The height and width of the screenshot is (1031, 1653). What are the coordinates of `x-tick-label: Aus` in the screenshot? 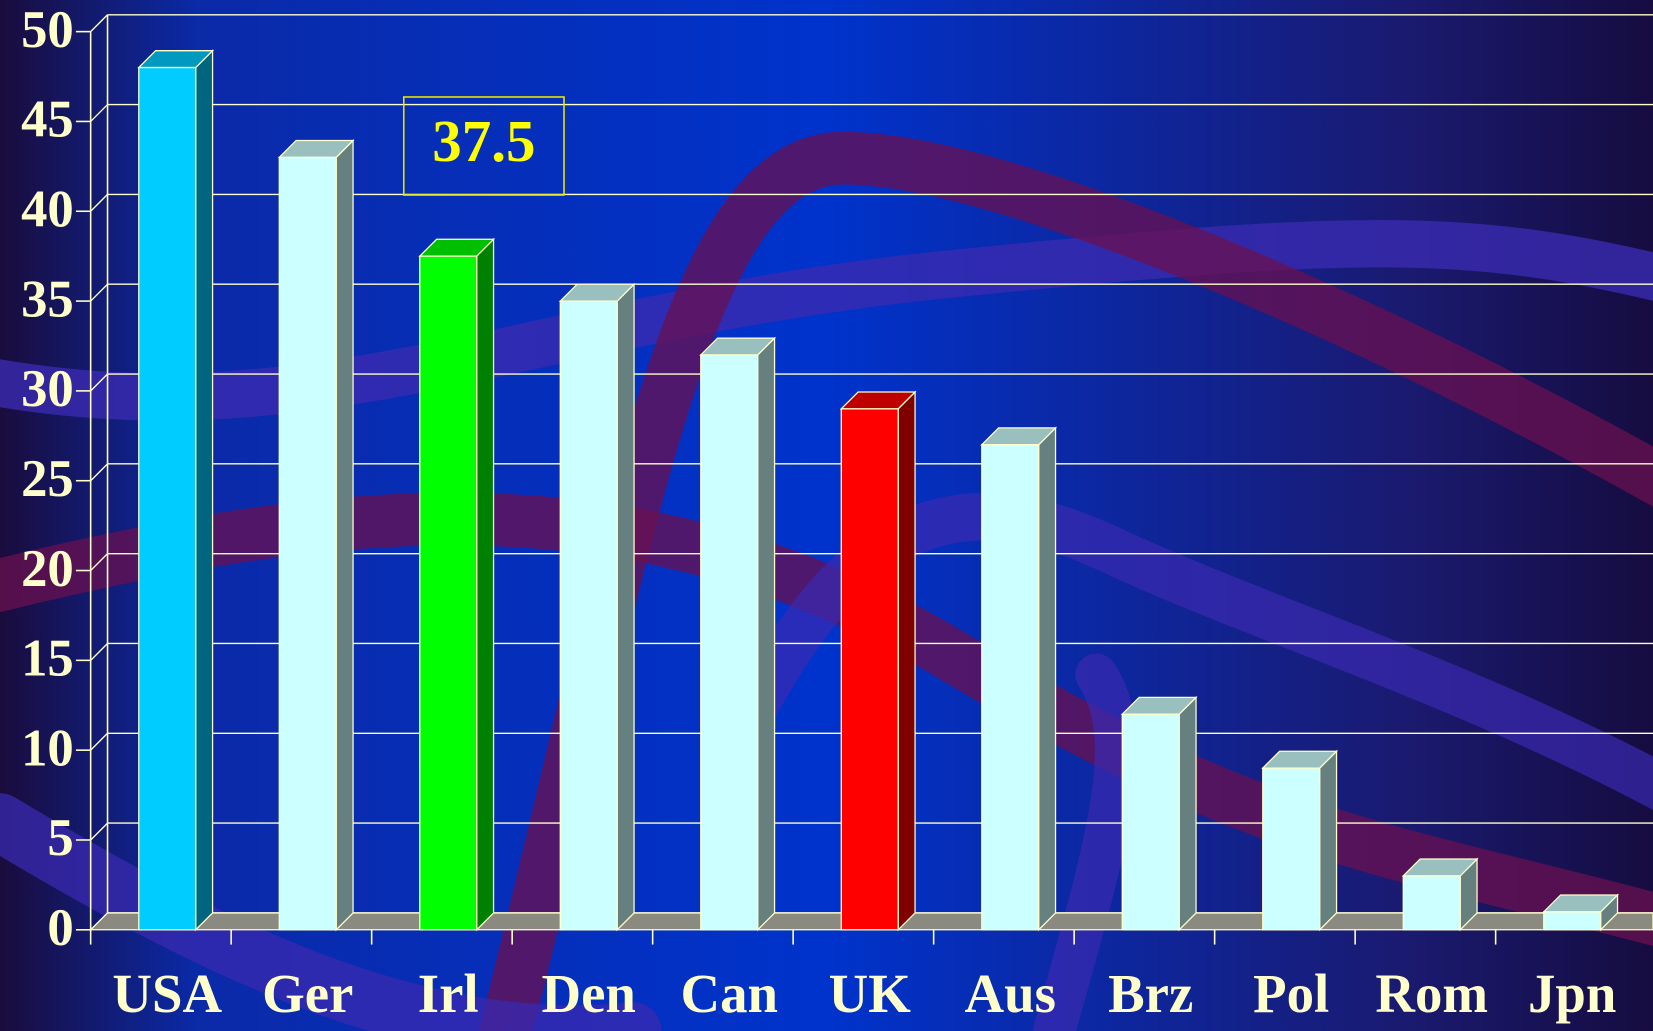 It's located at (1010, 993).